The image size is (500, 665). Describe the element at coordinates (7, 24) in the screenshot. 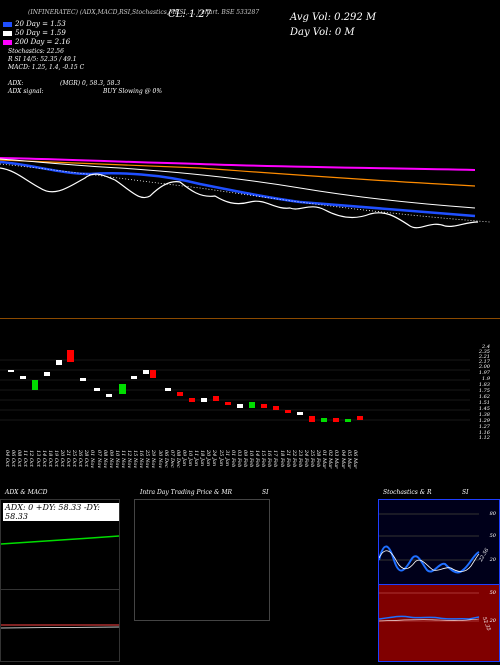

I see `ema20-swatch` at that location.